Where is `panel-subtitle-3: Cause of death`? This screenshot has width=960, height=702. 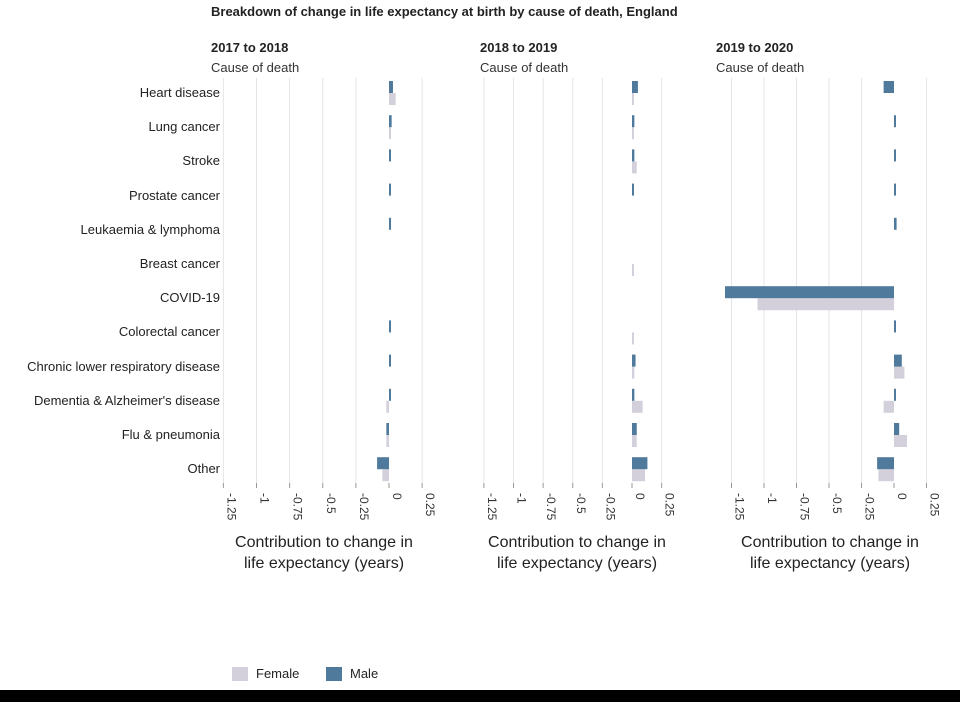
panel-subtitle-3: Cause of death is located at coordinates (760, 67).